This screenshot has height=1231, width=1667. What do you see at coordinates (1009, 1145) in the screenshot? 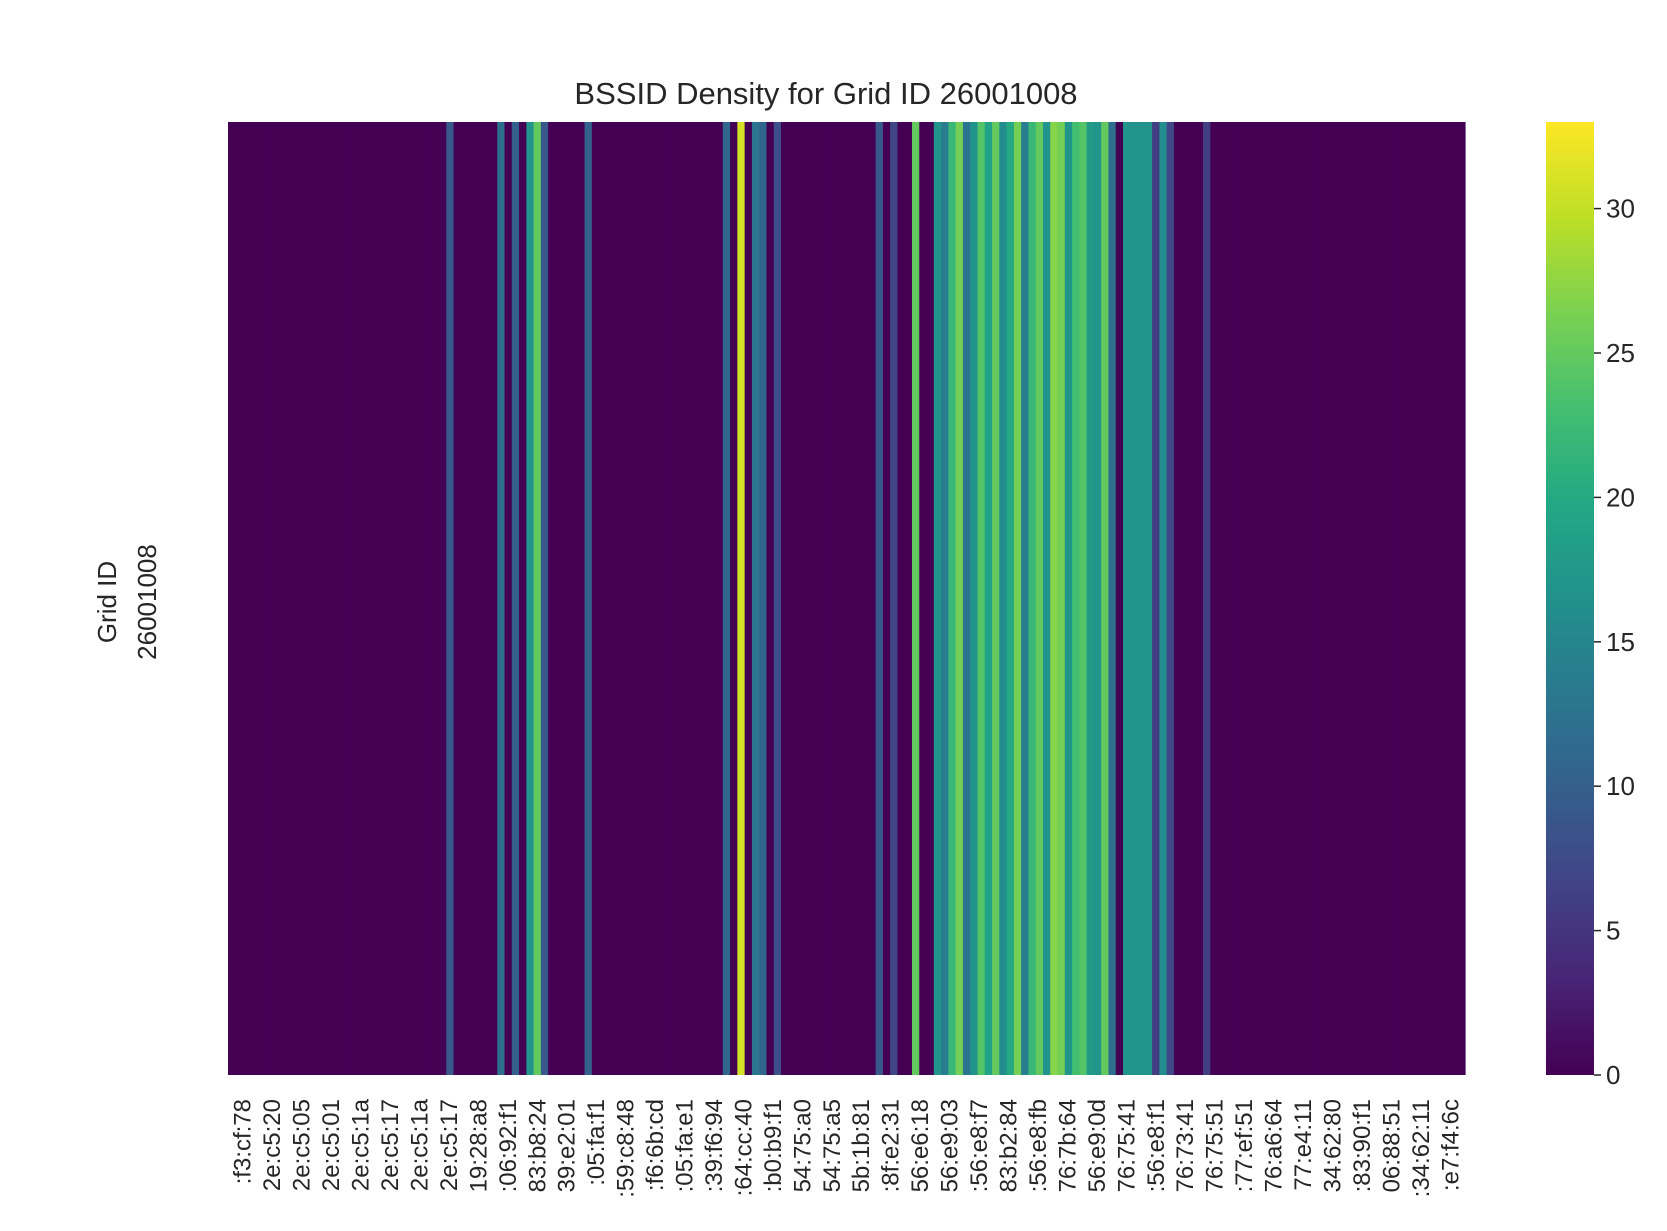
I see `x-tick-label: 83:b2:84` at bounding box center [1009, 1145].